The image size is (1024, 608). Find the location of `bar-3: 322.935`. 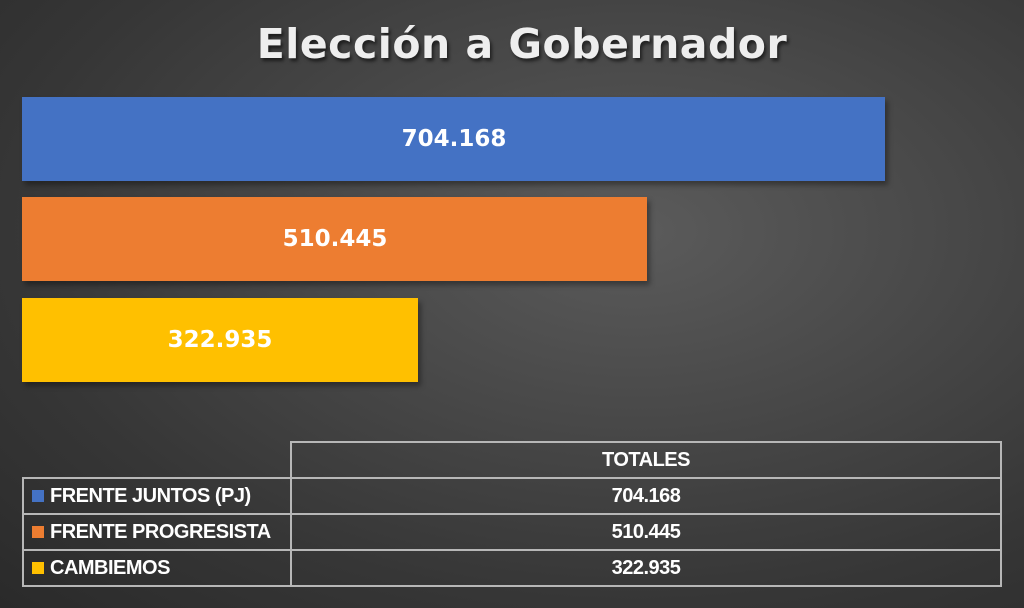

bar-3: 322.935 is located at coordinates (220, 340).